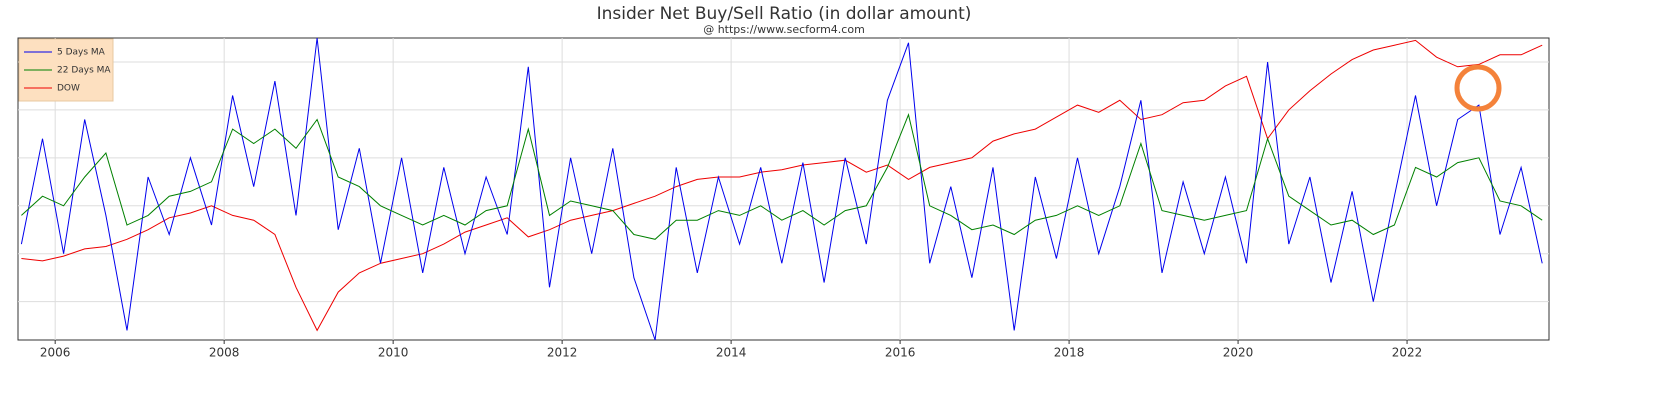  Describe the element at coordinates (55, 353) in the screenshot. I see `x-tick-label: 2006` at that location.